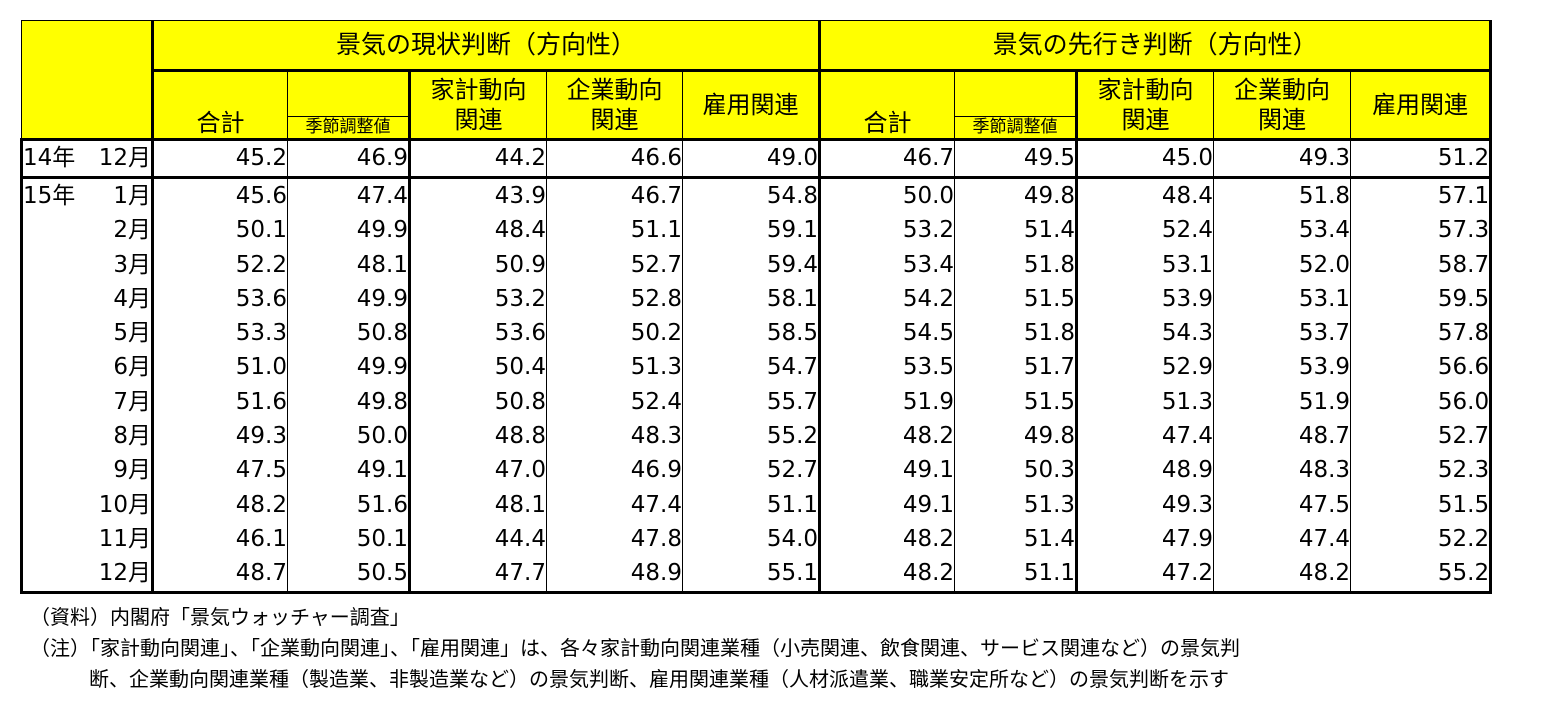 Image resolution: width=1543 pixels, height=727 pixels. What do you see at coordinates (477, 159) in the screenshot?
I see `cell-value: 44.2` at bounding box center [477, 159].